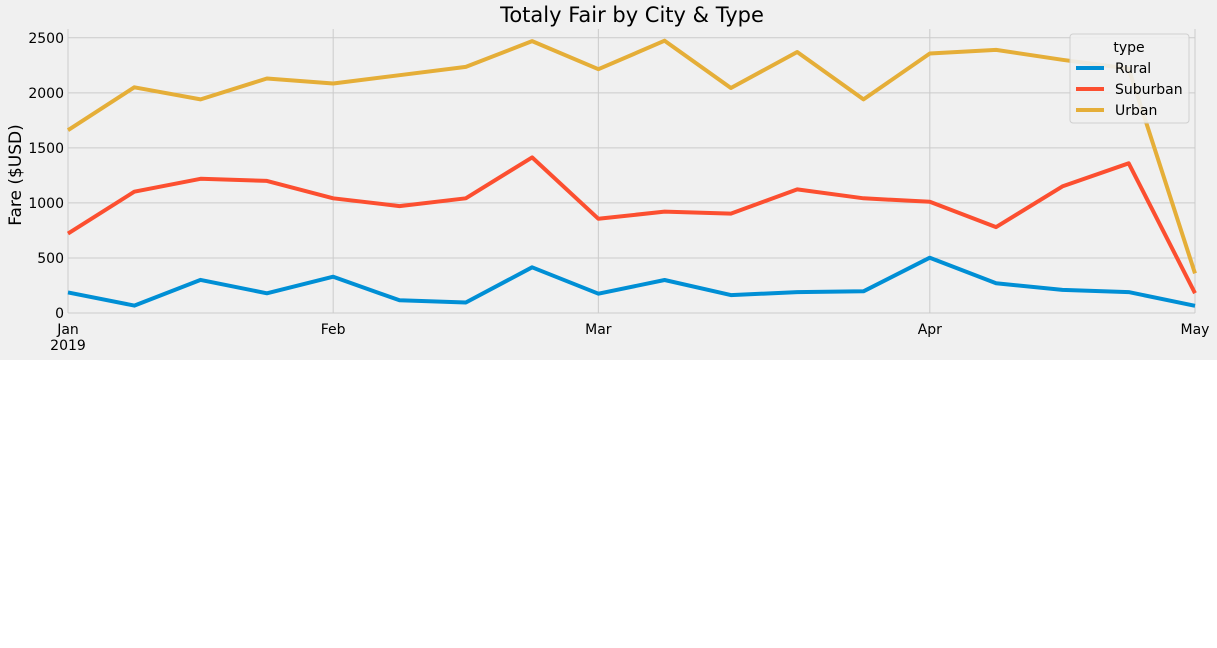 The image size is (1217, 648). I want to click on legend-title: type, so click(1128, 48).